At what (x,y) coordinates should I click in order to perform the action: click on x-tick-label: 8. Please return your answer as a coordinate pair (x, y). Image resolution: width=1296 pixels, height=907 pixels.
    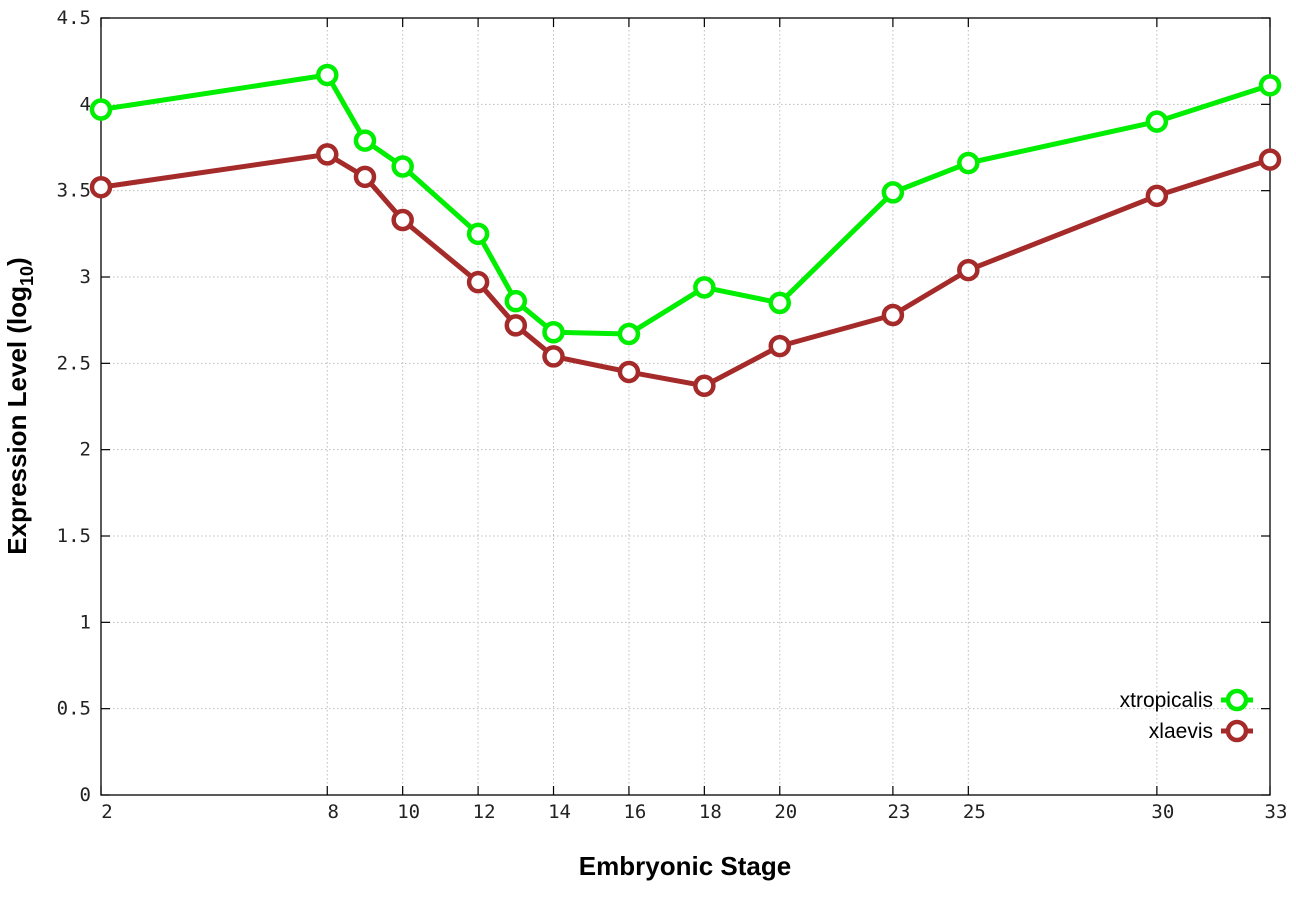
    Looking at the image, I should click on (333, 812).